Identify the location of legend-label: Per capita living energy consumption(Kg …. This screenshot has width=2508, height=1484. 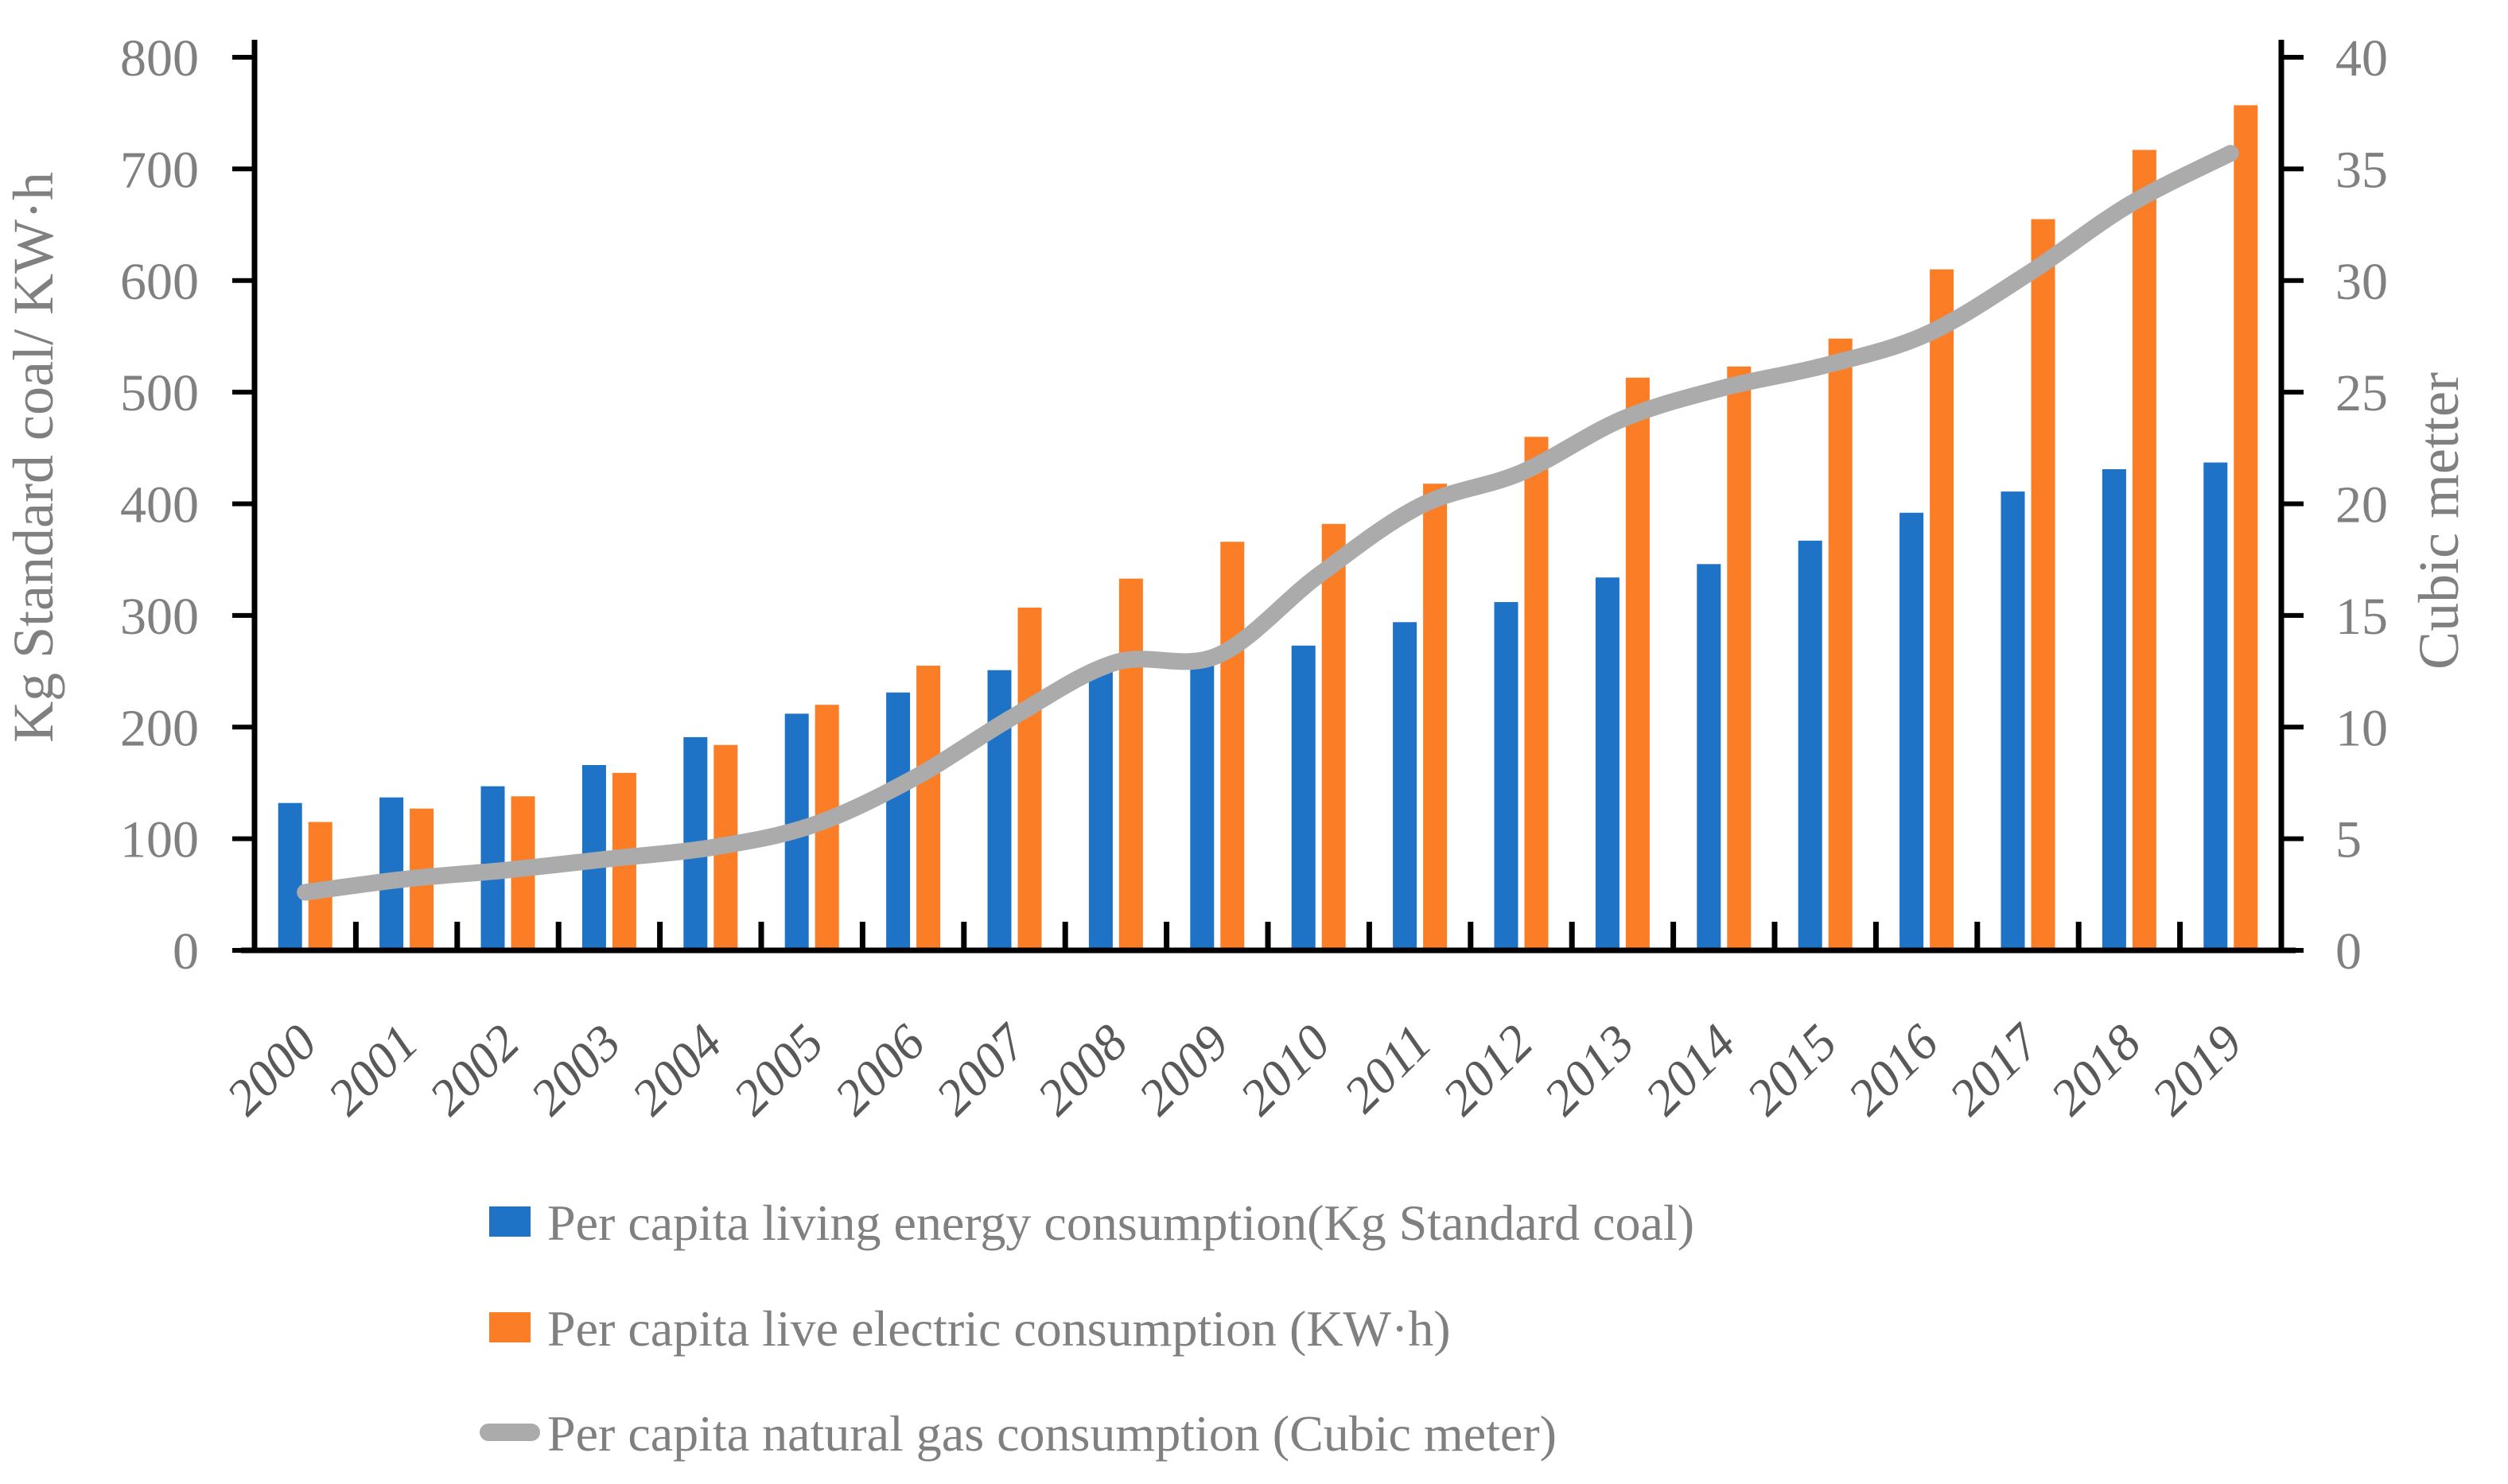
(1120, 1223).